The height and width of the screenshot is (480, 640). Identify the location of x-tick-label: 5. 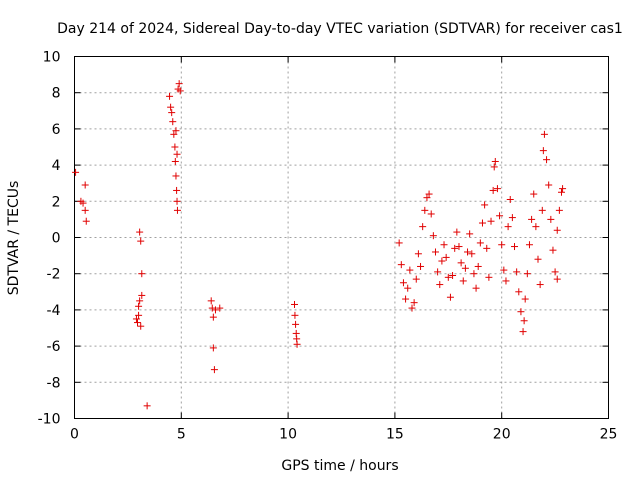
(181, 435).